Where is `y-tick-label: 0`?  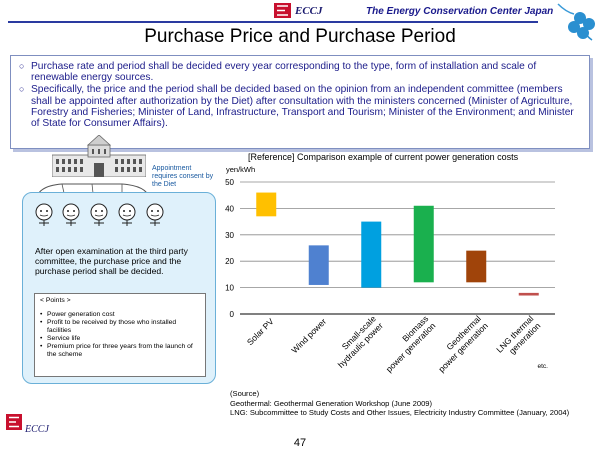 y-tick-label: 0 is located at coordinates (232, 314).